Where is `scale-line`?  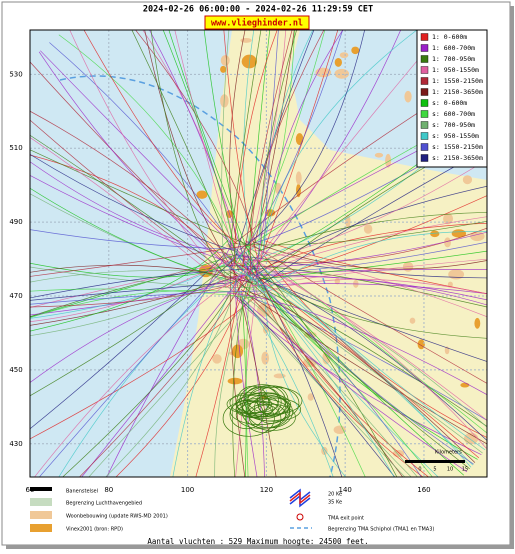 scale-line is located at coordinates (435, 461).